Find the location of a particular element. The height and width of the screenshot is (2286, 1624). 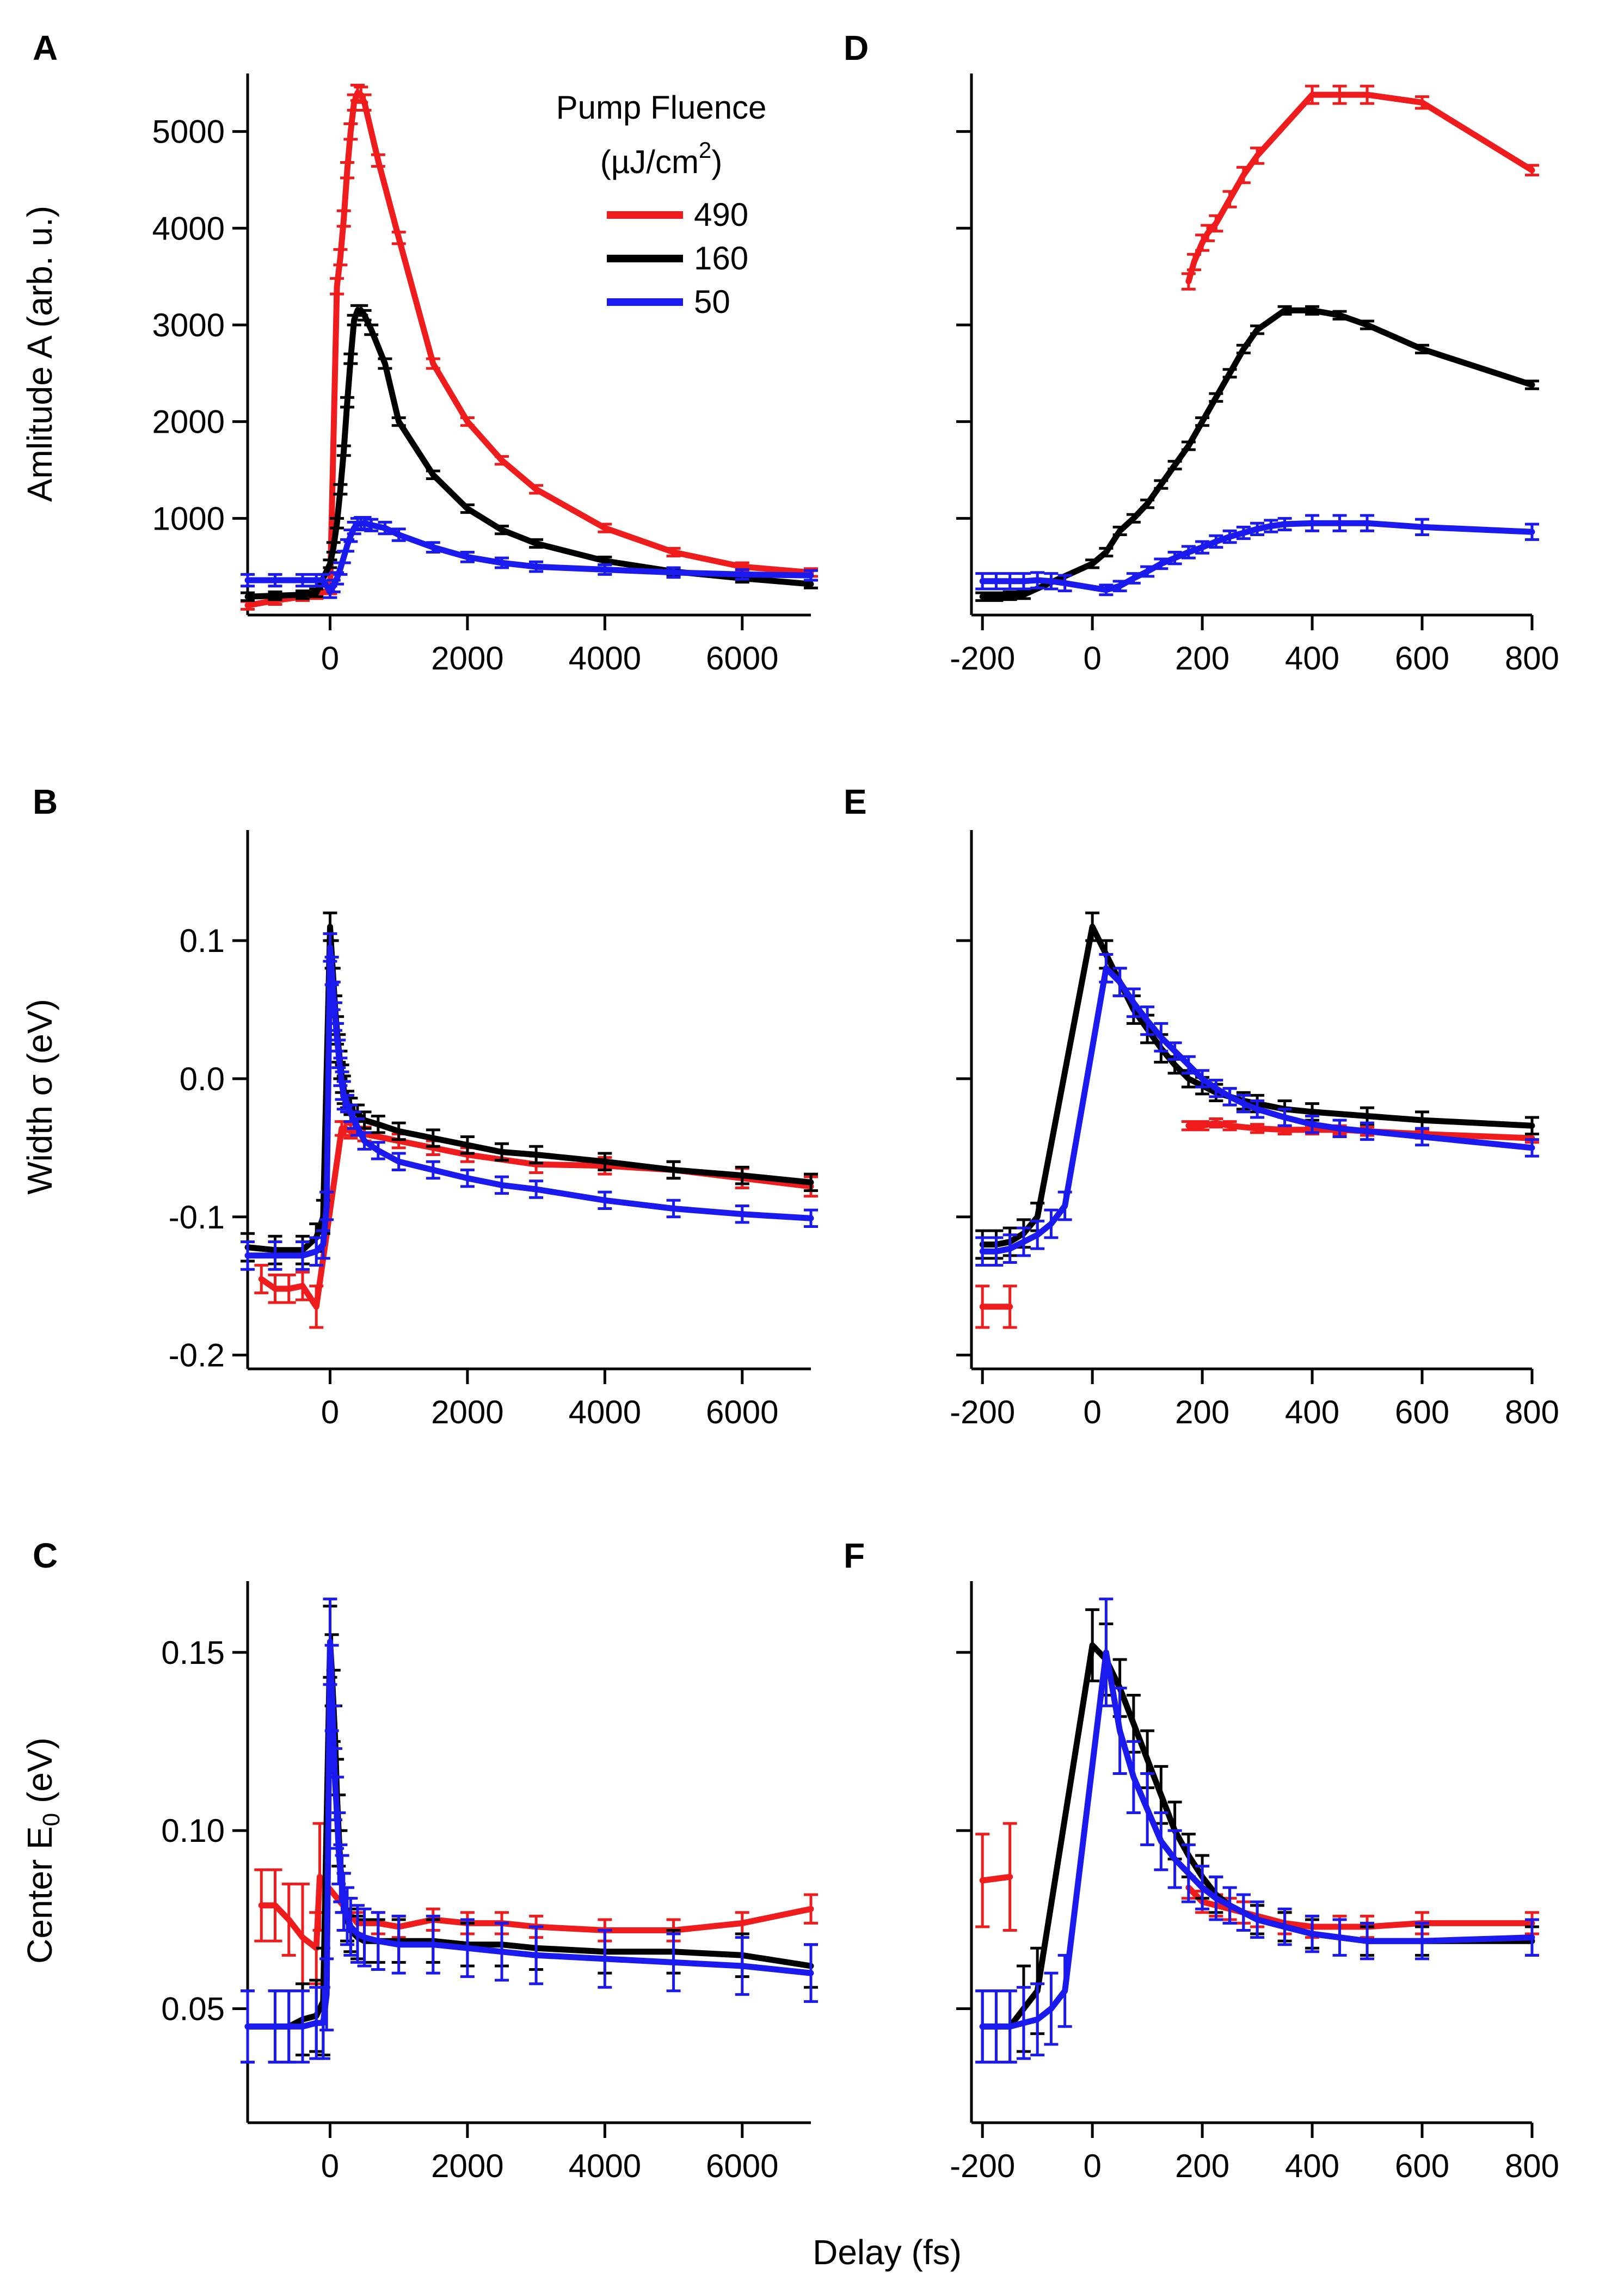

panel-label-b: B is located at coordinates (46, 801).